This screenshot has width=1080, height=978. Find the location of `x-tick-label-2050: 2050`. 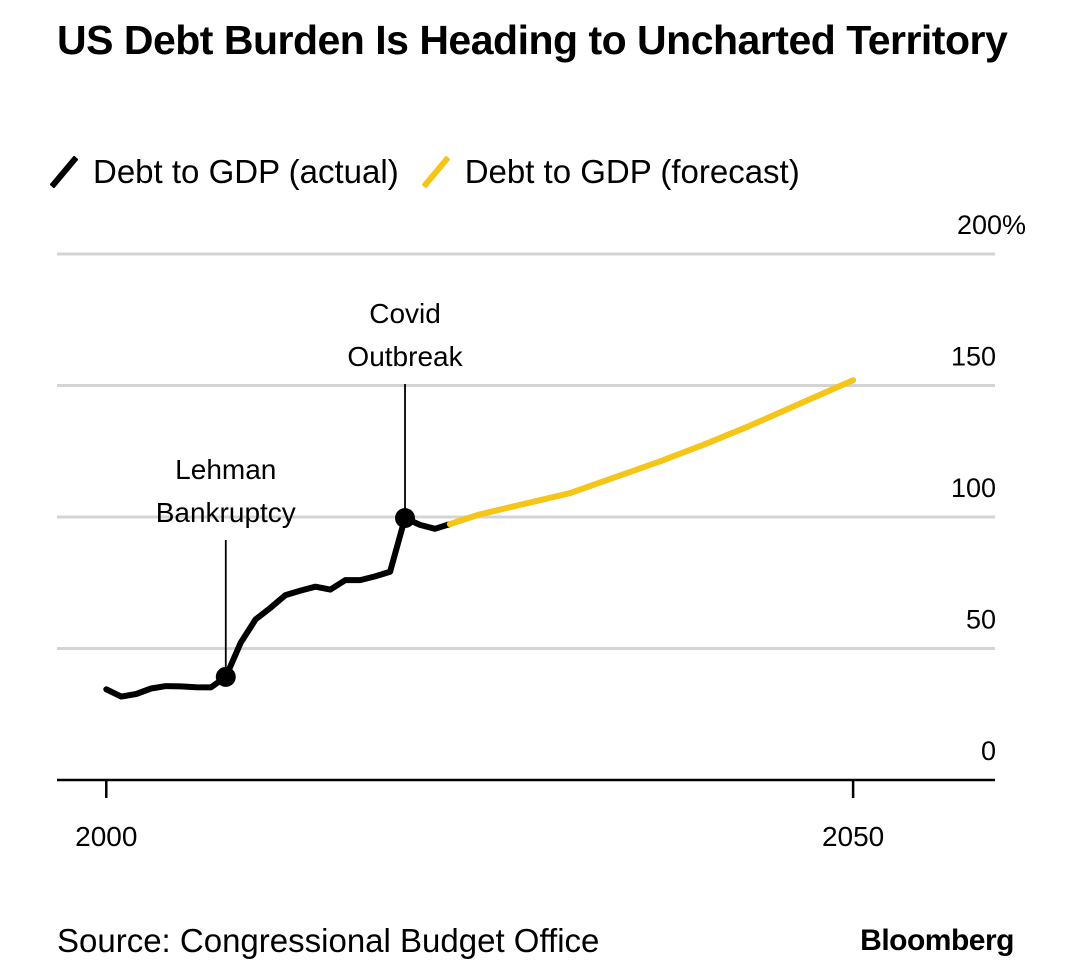

x-tick-label-2050: 2050 is located at coordinates (853, 836).